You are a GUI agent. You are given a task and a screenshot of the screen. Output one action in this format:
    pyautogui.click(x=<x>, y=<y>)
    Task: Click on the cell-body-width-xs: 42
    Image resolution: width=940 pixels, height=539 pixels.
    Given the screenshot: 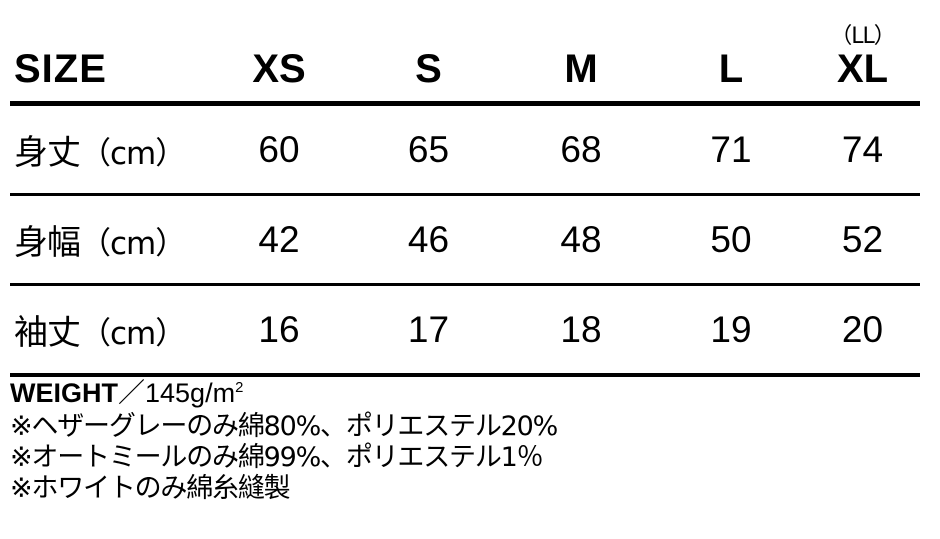 What is the action you would take?
    pyautogui.click(x=279, y=240)
    